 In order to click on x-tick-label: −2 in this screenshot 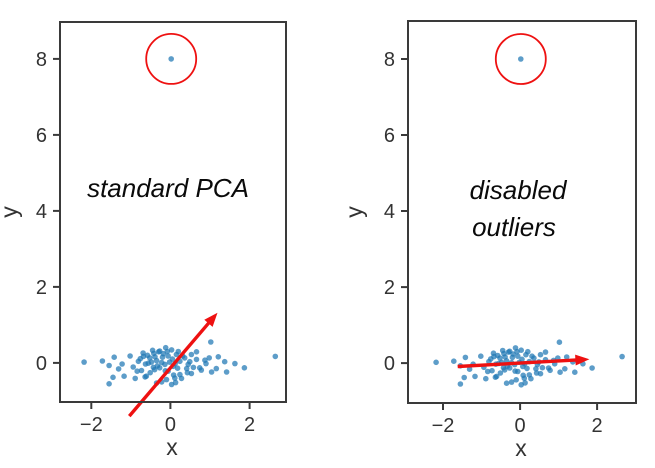, I will do `click(443, 426)`.